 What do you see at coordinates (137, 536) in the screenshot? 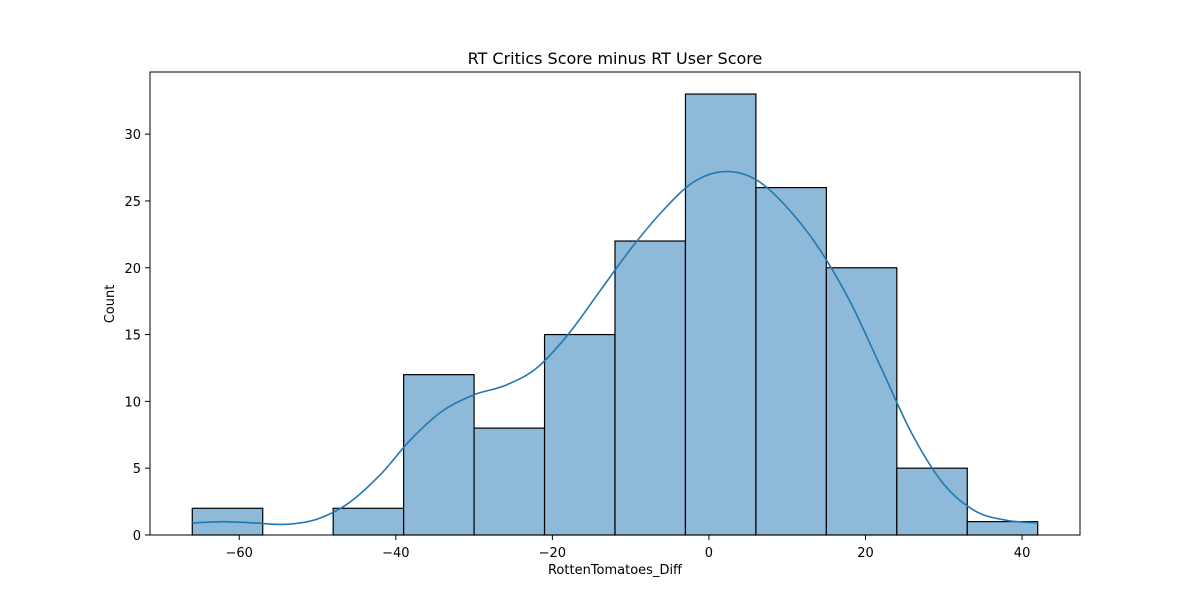
I see `y-tick-label: 0` at bounding box center [137, 536].